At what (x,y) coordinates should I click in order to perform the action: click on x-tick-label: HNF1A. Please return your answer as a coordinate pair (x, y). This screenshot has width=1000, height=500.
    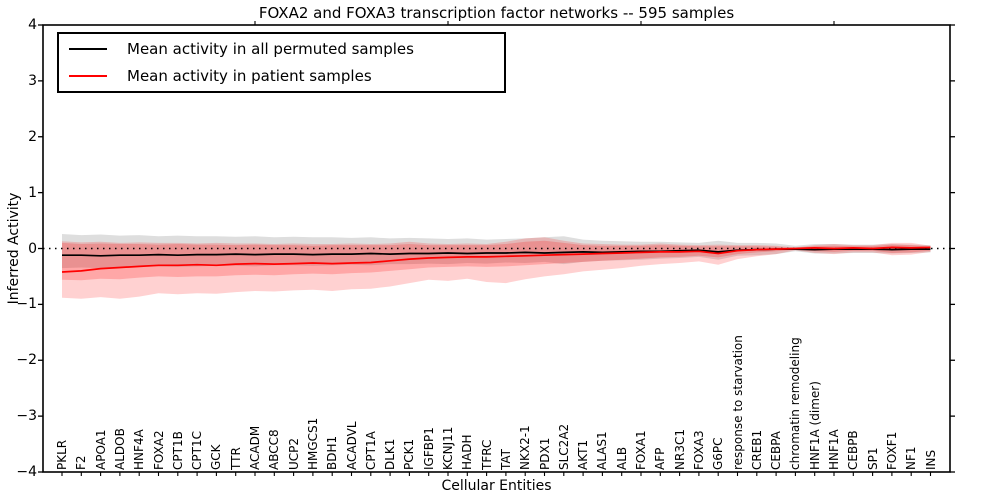
    Looking at the image, I should click on (834, 449).